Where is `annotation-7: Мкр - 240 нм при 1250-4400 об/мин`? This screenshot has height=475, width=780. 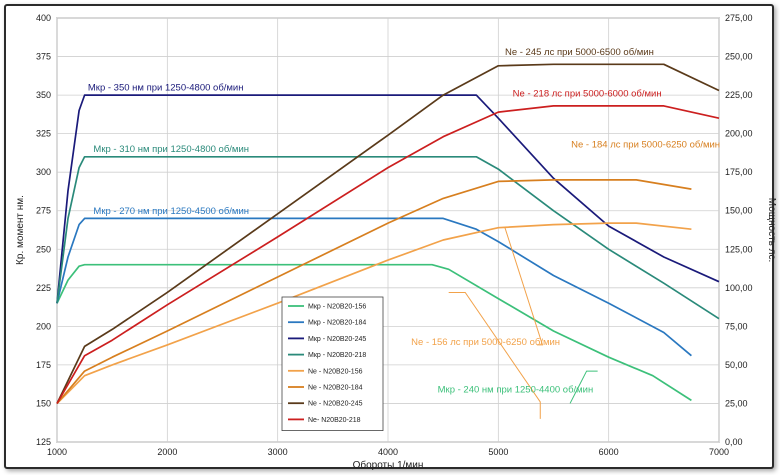
annotation-7: Мкр - 240 нм при 1250-4400 об/мин is located at coordinates (516, 390).